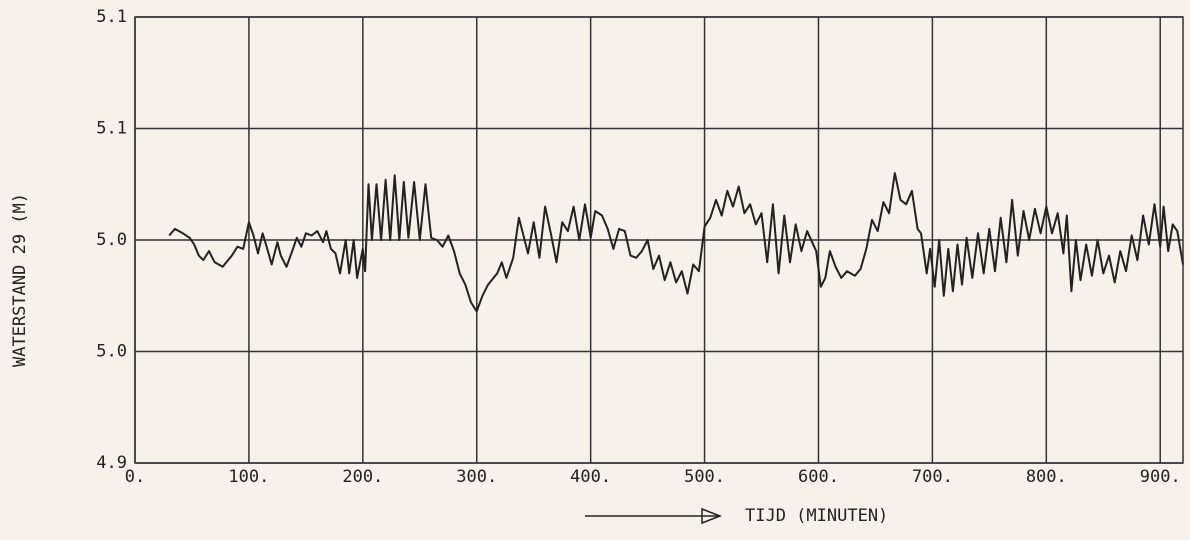  Describe the element at coordinates (135, 477) in the screenshot. I see `x-tick-label: 0.` at that location.